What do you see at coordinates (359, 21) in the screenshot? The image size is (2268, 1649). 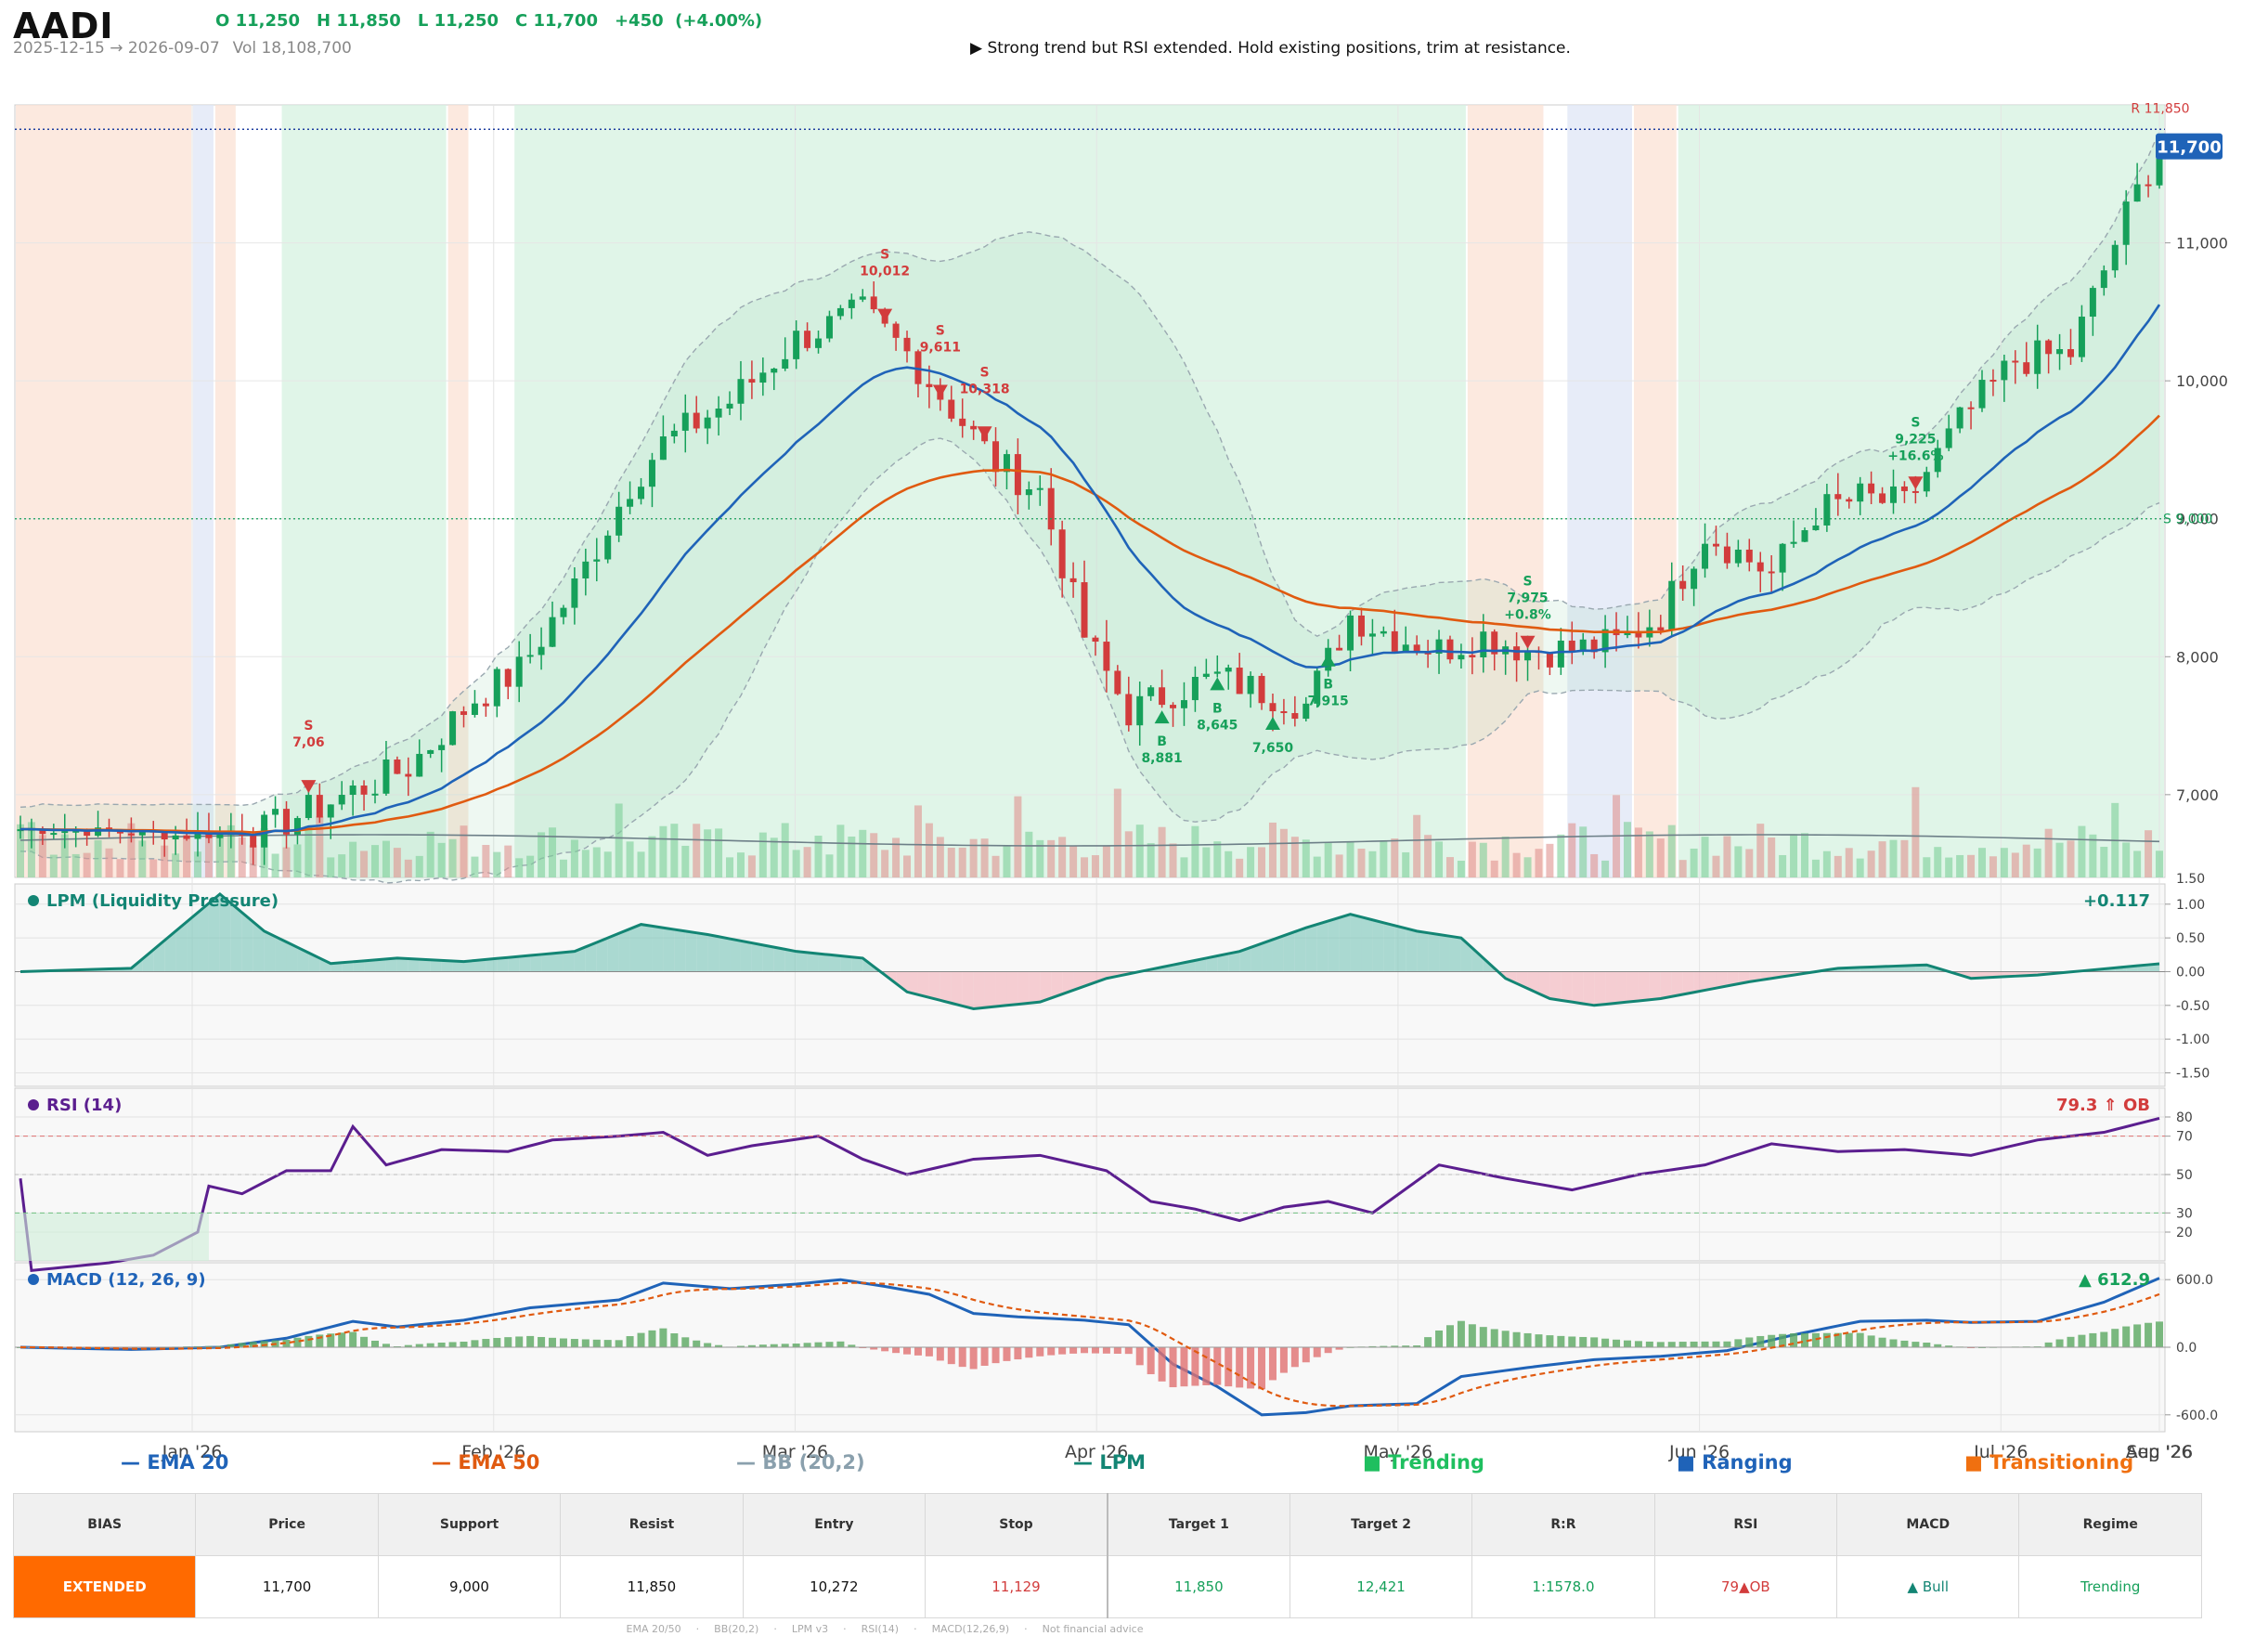 I see `high-value: H 11,850` at bounding box center [359, 21].